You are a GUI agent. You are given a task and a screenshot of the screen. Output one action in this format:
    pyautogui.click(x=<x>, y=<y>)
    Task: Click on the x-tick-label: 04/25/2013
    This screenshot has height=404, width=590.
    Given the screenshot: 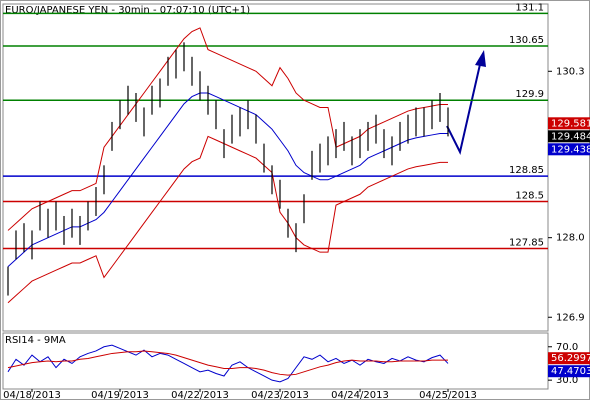 What is the action you would take?
    pyautogui.click(x=448, y=395)
    